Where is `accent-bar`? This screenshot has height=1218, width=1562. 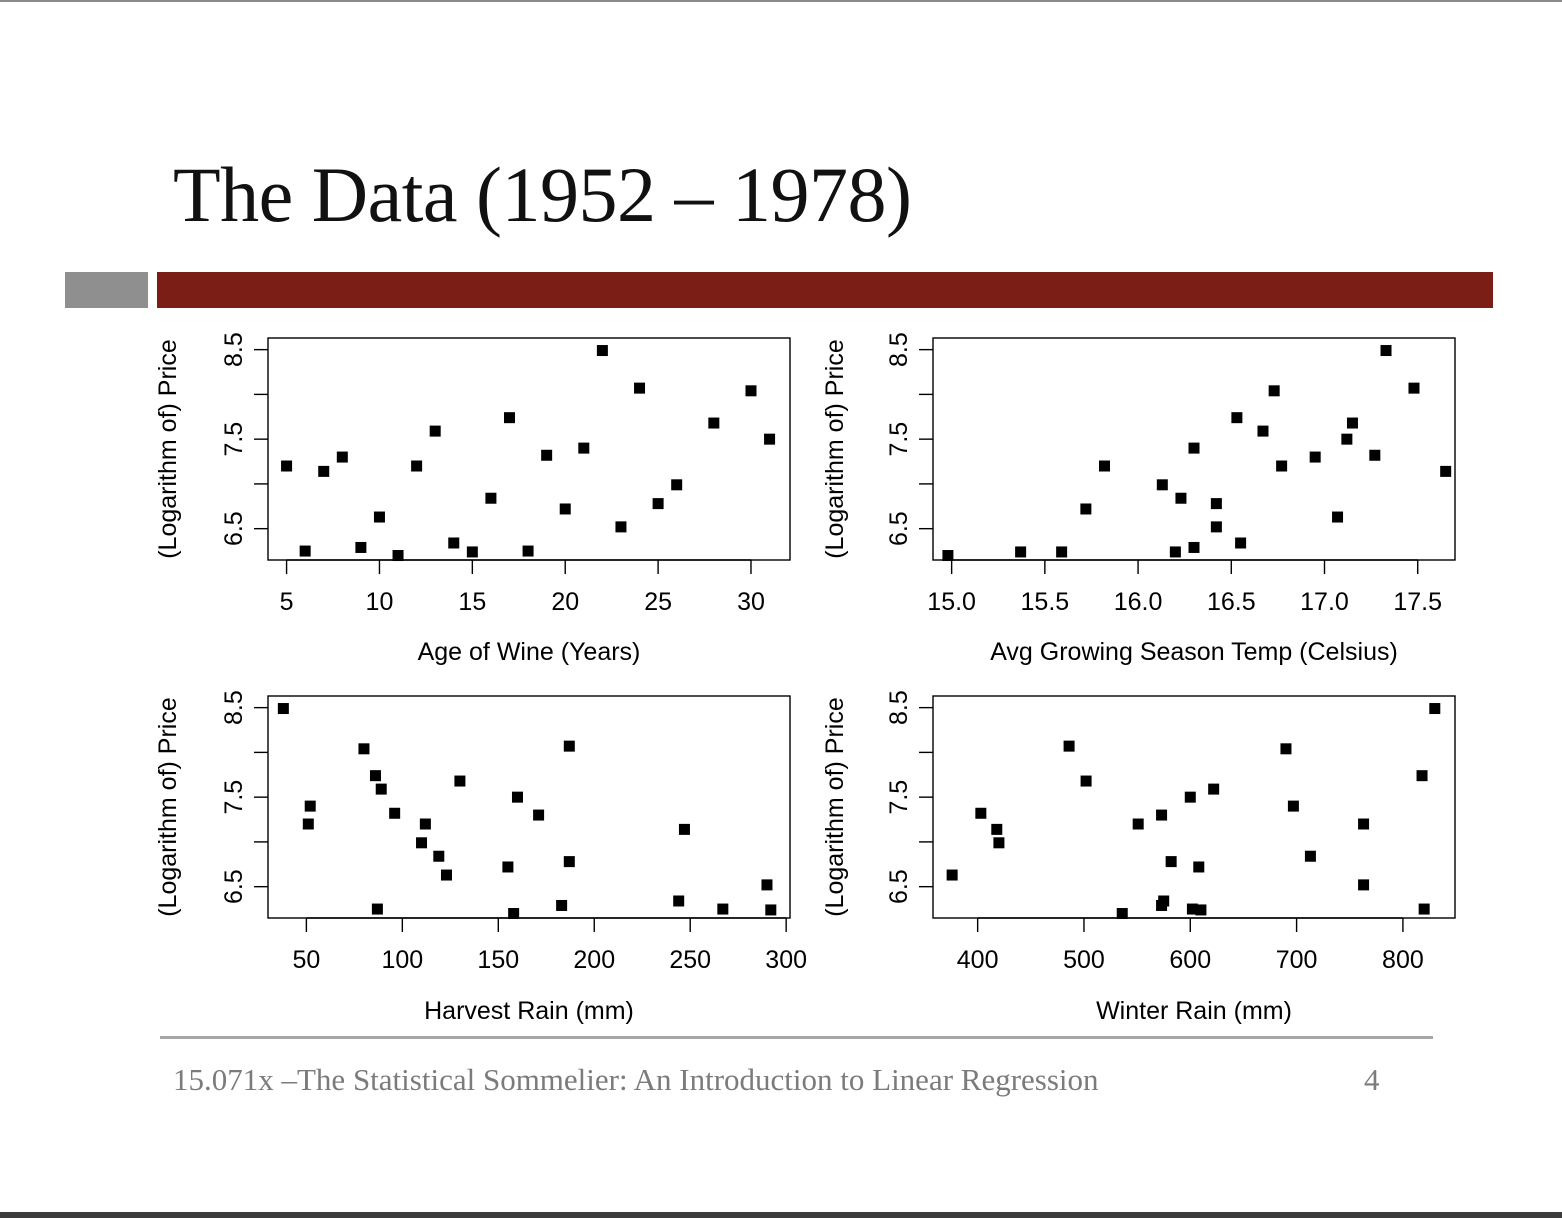 accent-bar is located at coordinates (825, 290).